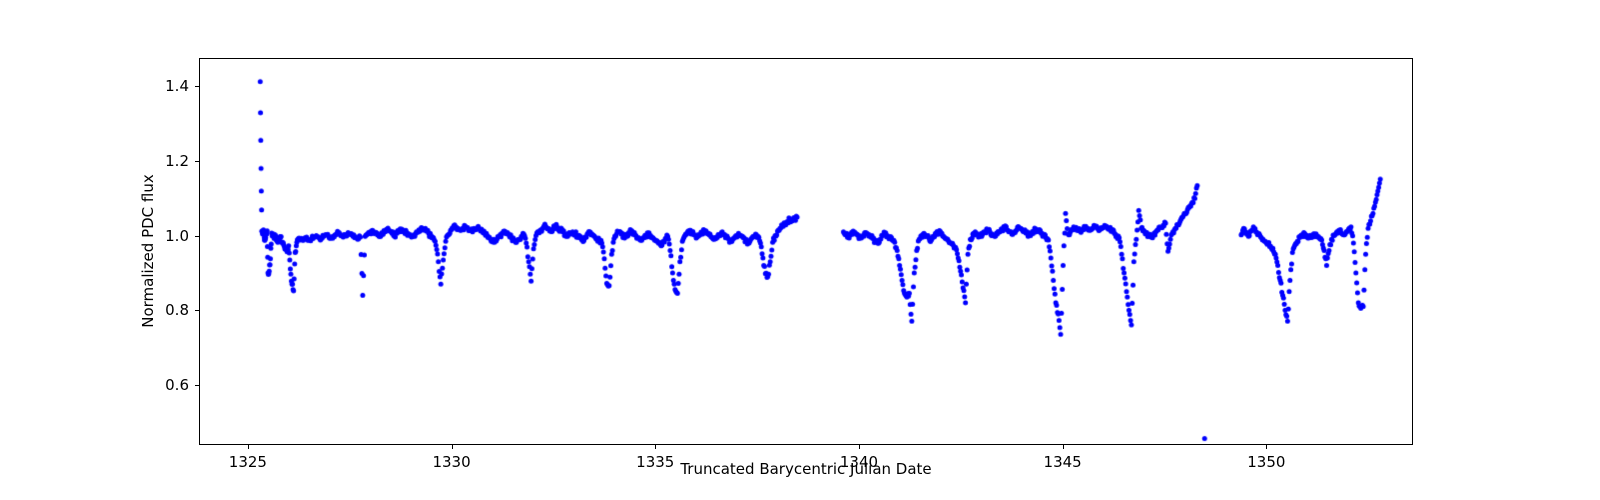 Image resolution: width=1600 pixels, height=500 pixels. What do you see at coordinates (177, 385) in the screenshot?
I see `y-tick-label: 0.6` at bounding box center [177, 385].